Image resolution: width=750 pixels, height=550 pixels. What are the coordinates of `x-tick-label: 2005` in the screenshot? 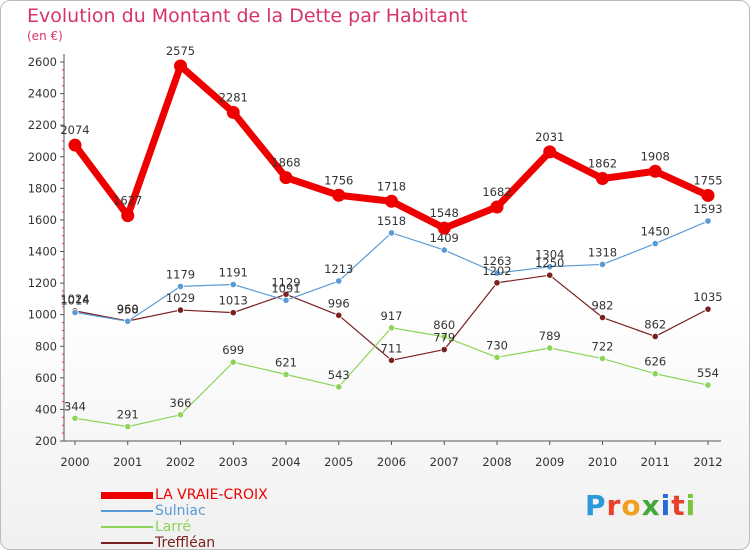 It's located at (338, 462).